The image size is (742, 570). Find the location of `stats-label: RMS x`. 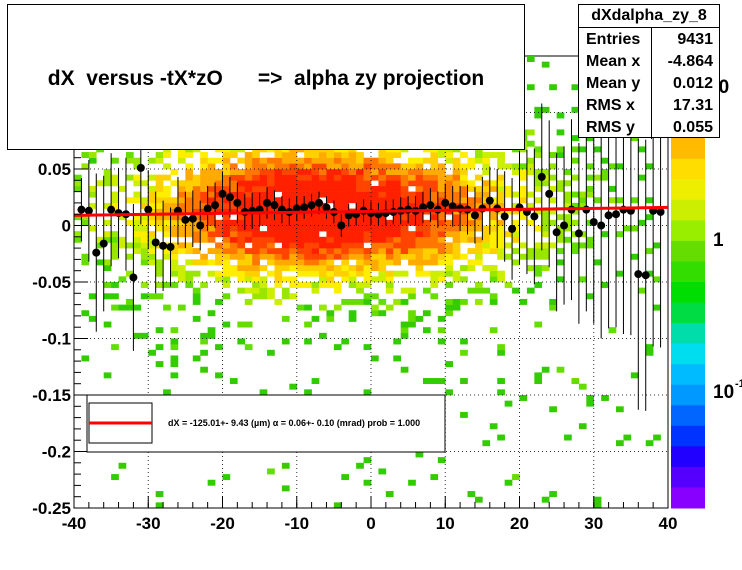

stats-label: RMS x is located at coordinates (610, 105).